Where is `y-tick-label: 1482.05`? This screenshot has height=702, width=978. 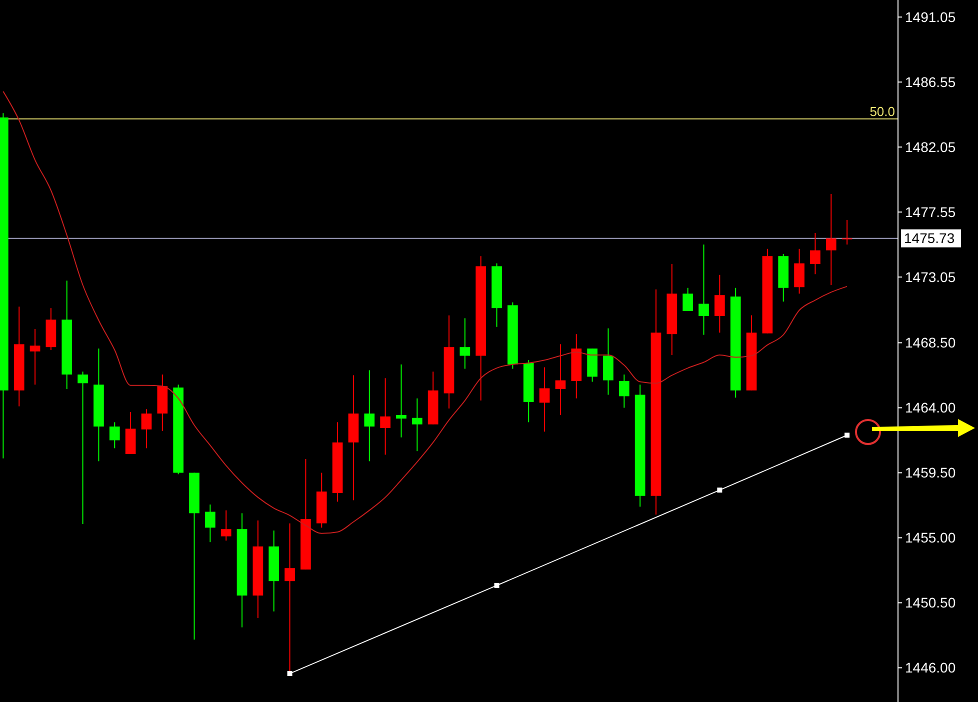 y-tick-label: 1482.05 is located at coordinates (930, 146).